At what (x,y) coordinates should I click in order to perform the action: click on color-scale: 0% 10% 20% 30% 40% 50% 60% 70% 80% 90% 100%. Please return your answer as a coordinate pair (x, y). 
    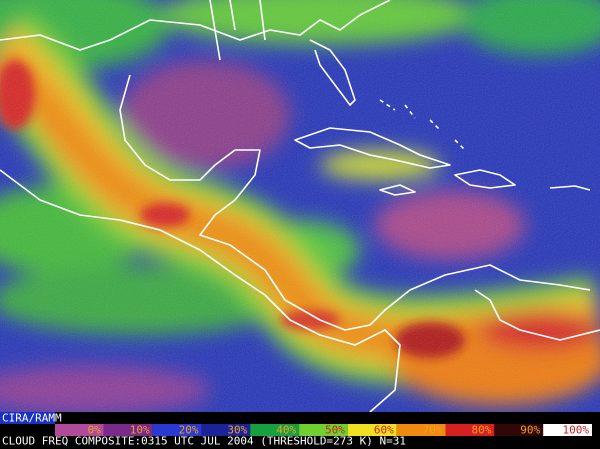
    Looking at the image, I should click on (323, 430).